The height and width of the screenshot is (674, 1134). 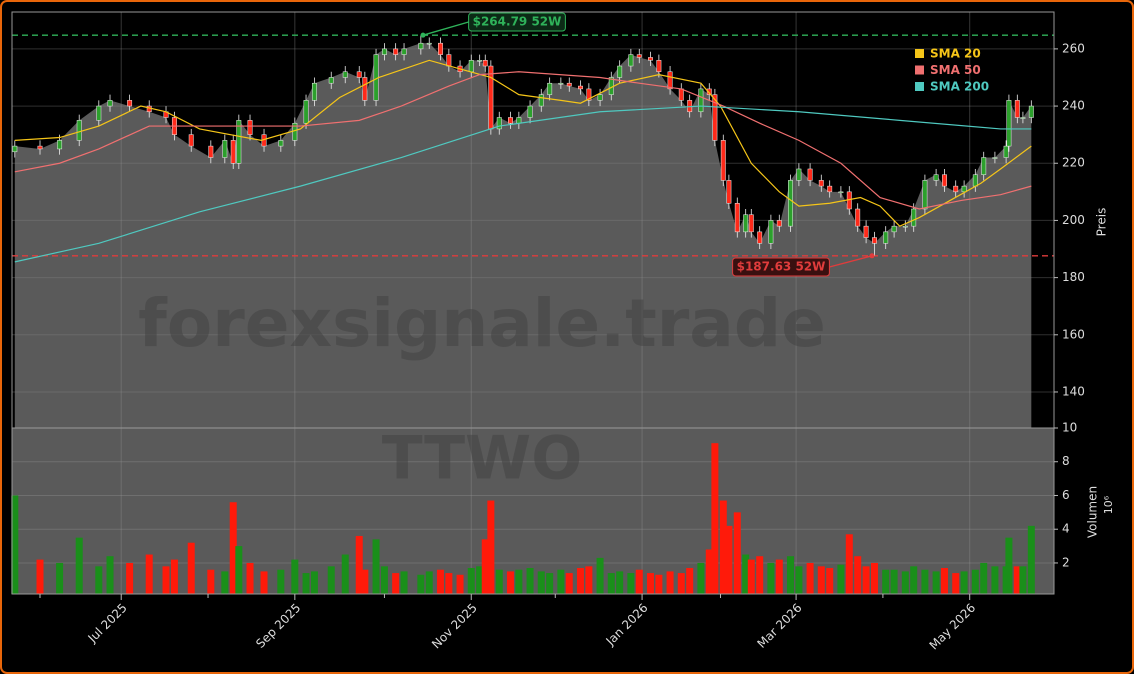 What do you see at coordinates (423, 35) in the screenshot?
I see `annotation-arrowhead` at bounding box center [423, 35].